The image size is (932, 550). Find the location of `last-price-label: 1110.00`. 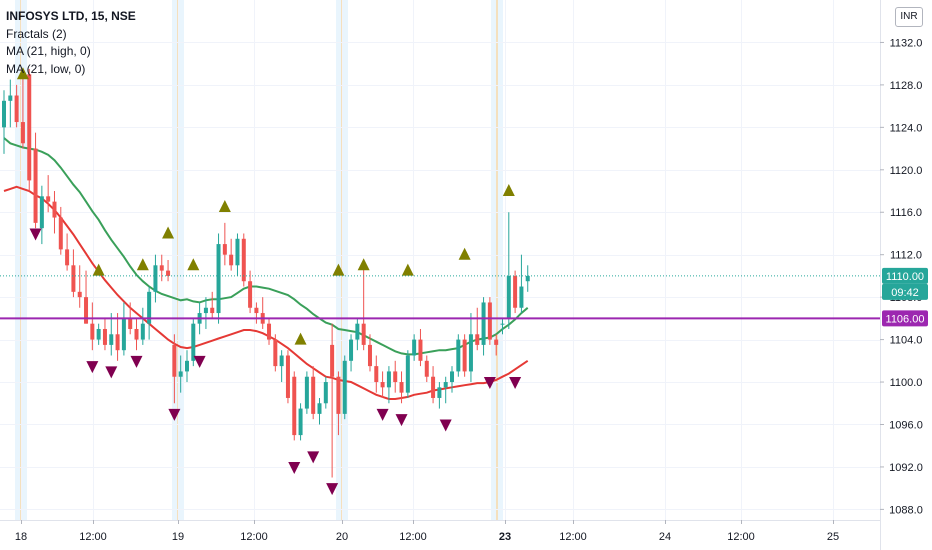

last-price-label: 1110.00 is located at coordinates (905, 277).